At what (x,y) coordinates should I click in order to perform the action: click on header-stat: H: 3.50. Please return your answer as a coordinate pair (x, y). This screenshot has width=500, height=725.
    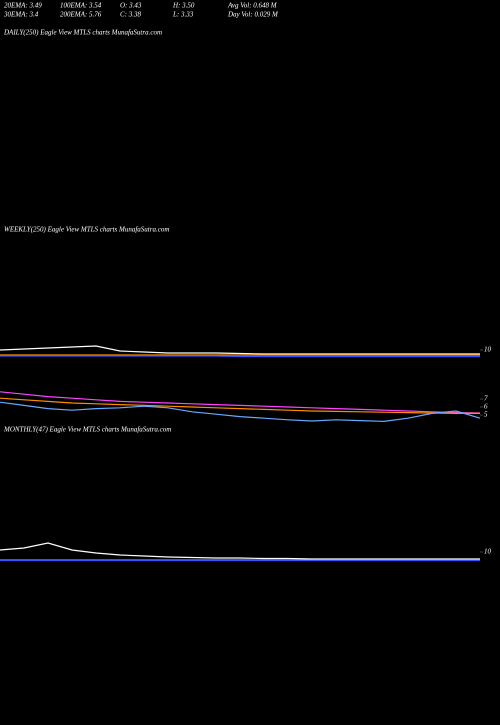
    Looking at the image, I should click on (183, 6).